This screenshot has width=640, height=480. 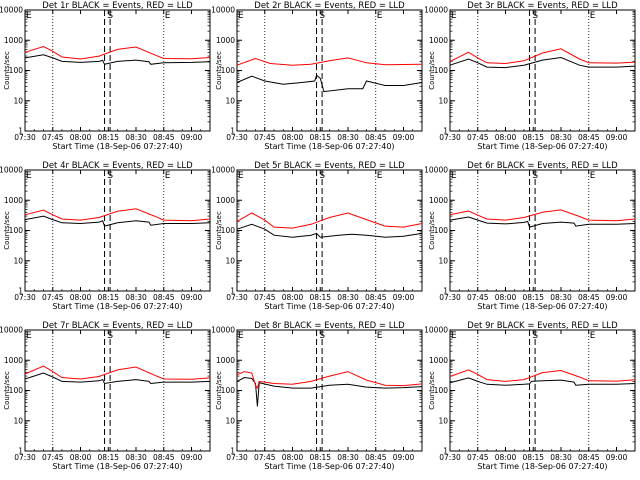 I want to click on panel-title: Det 9r BLACK = Events, RED = LLD, so click(x=542, y=326).